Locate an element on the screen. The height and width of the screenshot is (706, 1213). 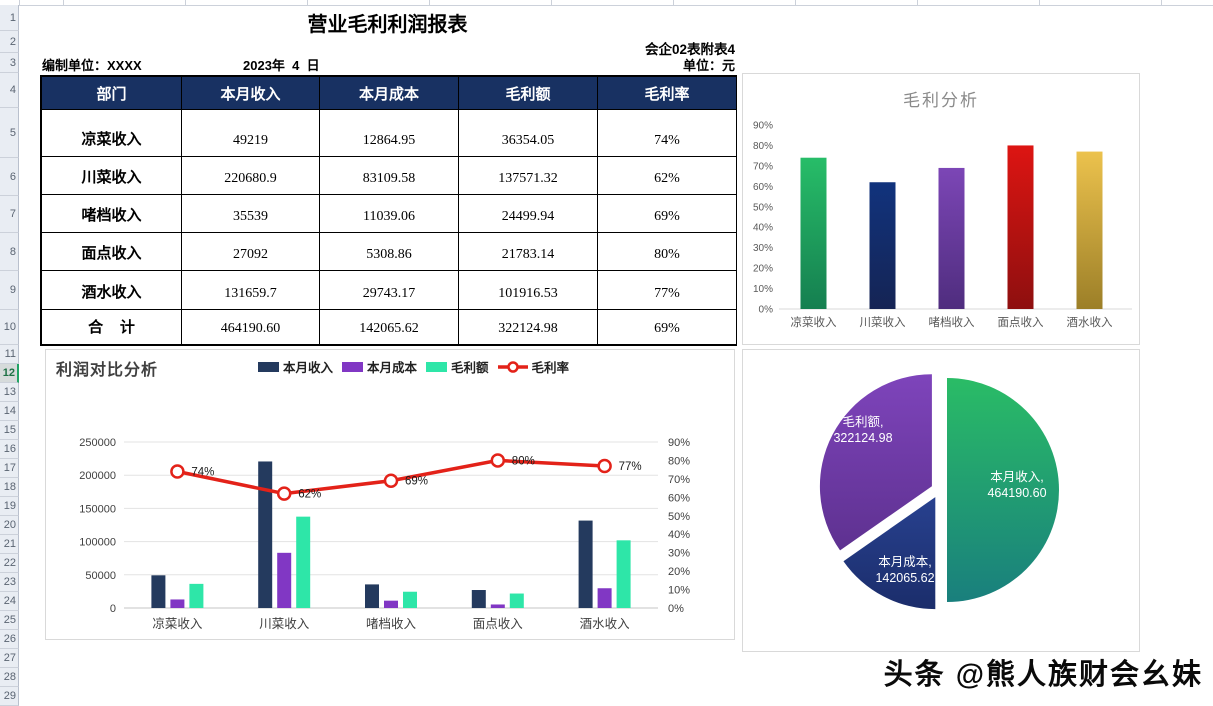
table-cell: 74% is located at coordinates (667, 133).